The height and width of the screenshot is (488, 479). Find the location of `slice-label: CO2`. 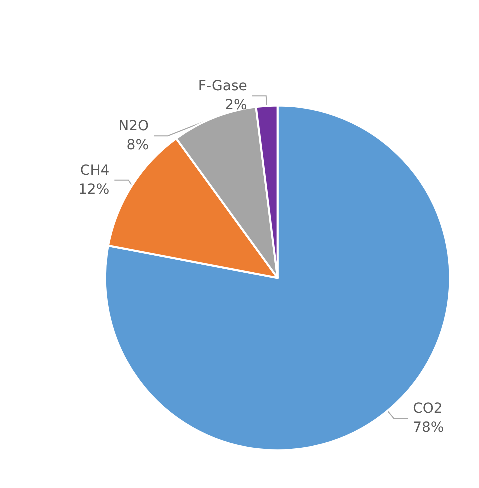

slice-label: CO2 is located at coordinates (428, 409).